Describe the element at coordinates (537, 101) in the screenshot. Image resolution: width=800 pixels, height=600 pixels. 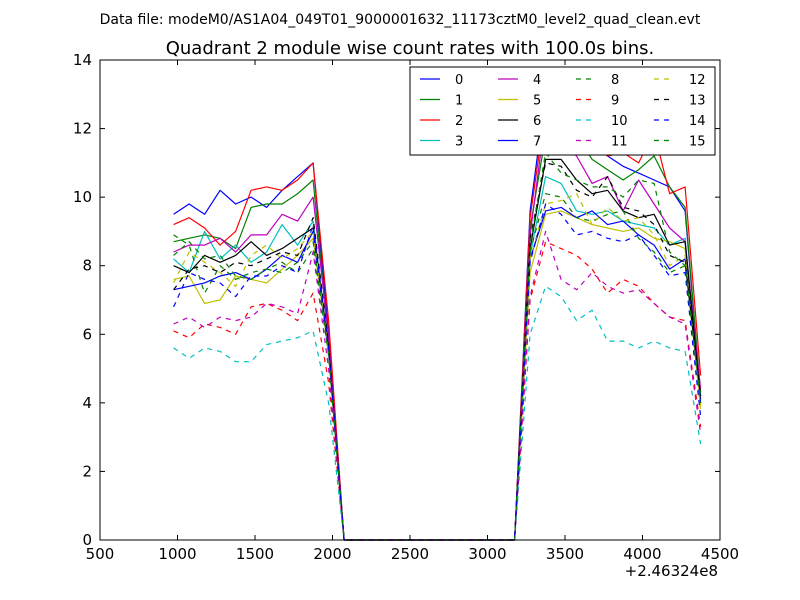
I see `legend-label-5: 5` at that location.